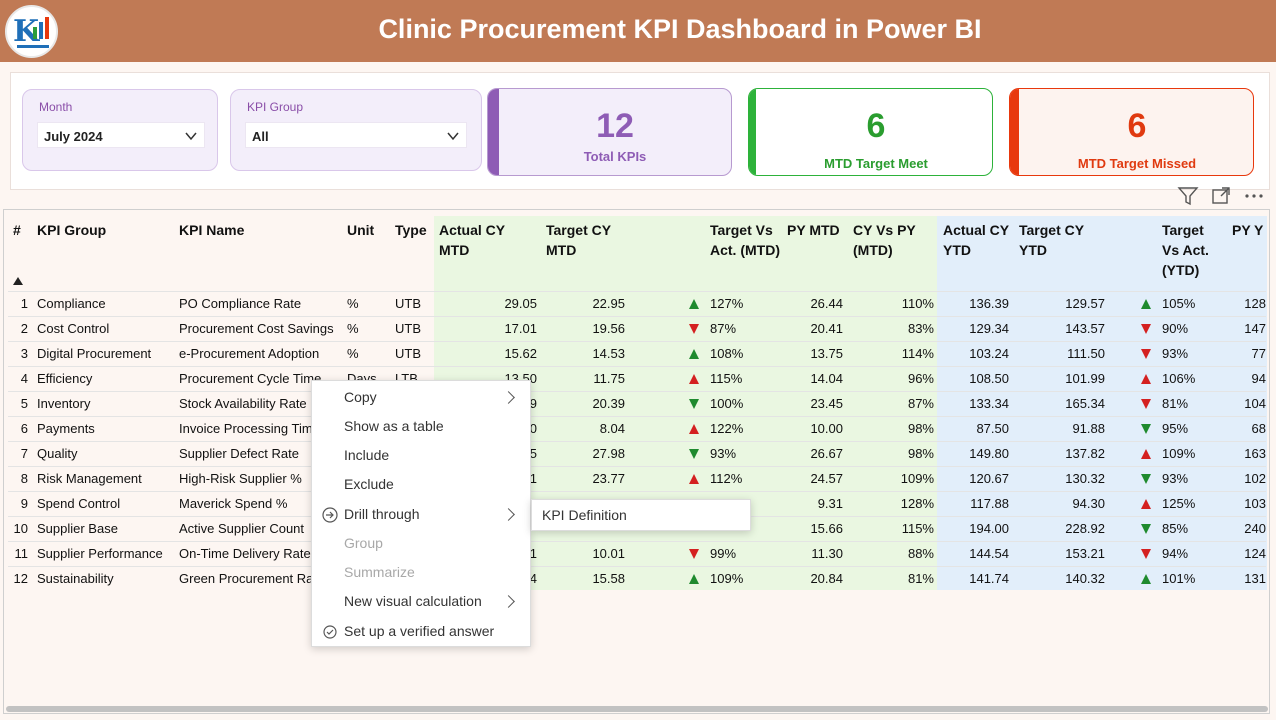 The width and height of the screenshot is (1276, 720). What do you see at coordinates (1088, 503) in the screenshot?
I see `cell-target-cy-ytd: 94.30` at bounding box center [1088, 503].